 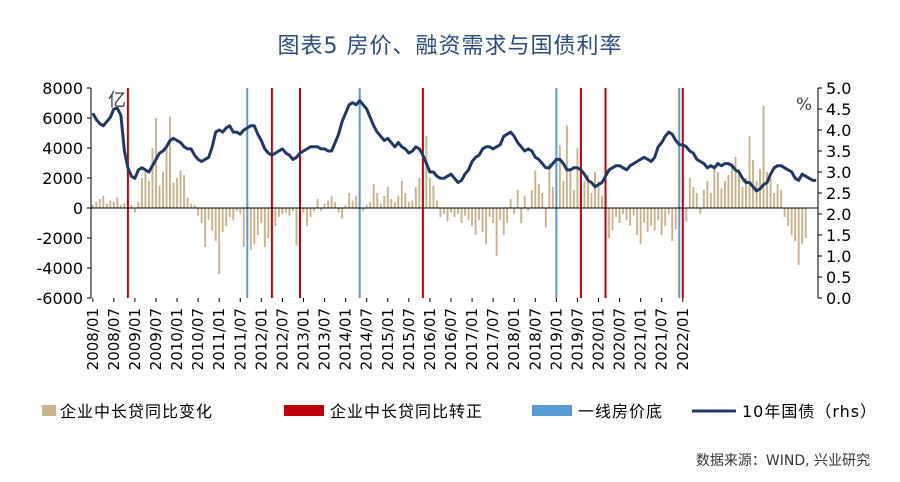 What do you see at coordinates (838, 235) in the screenshot?
I see `right-tick-label: 1.5` at bounding box center [838, 235].